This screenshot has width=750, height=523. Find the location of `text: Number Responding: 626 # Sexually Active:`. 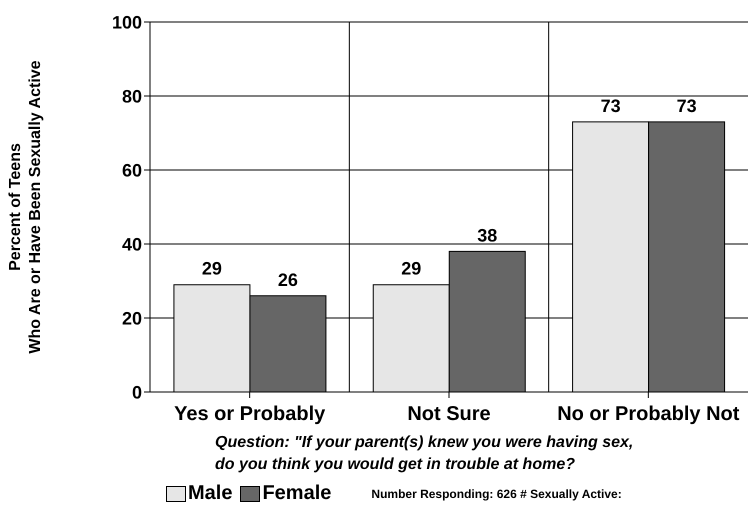

text: Number Responding: 626 # Sexually Active: is located at coordinates (496, 493).